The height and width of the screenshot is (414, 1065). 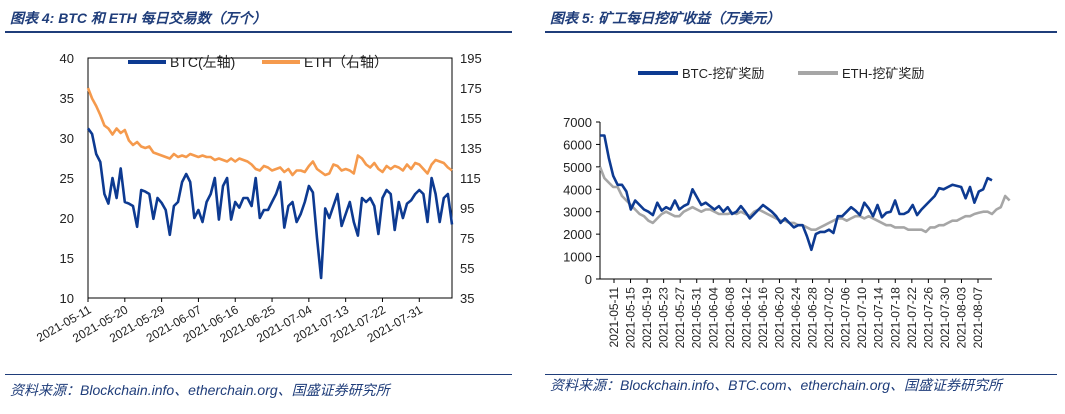 I want to click on x-axis-tick-label: 2021-05-19, so click(x=647, y=318).